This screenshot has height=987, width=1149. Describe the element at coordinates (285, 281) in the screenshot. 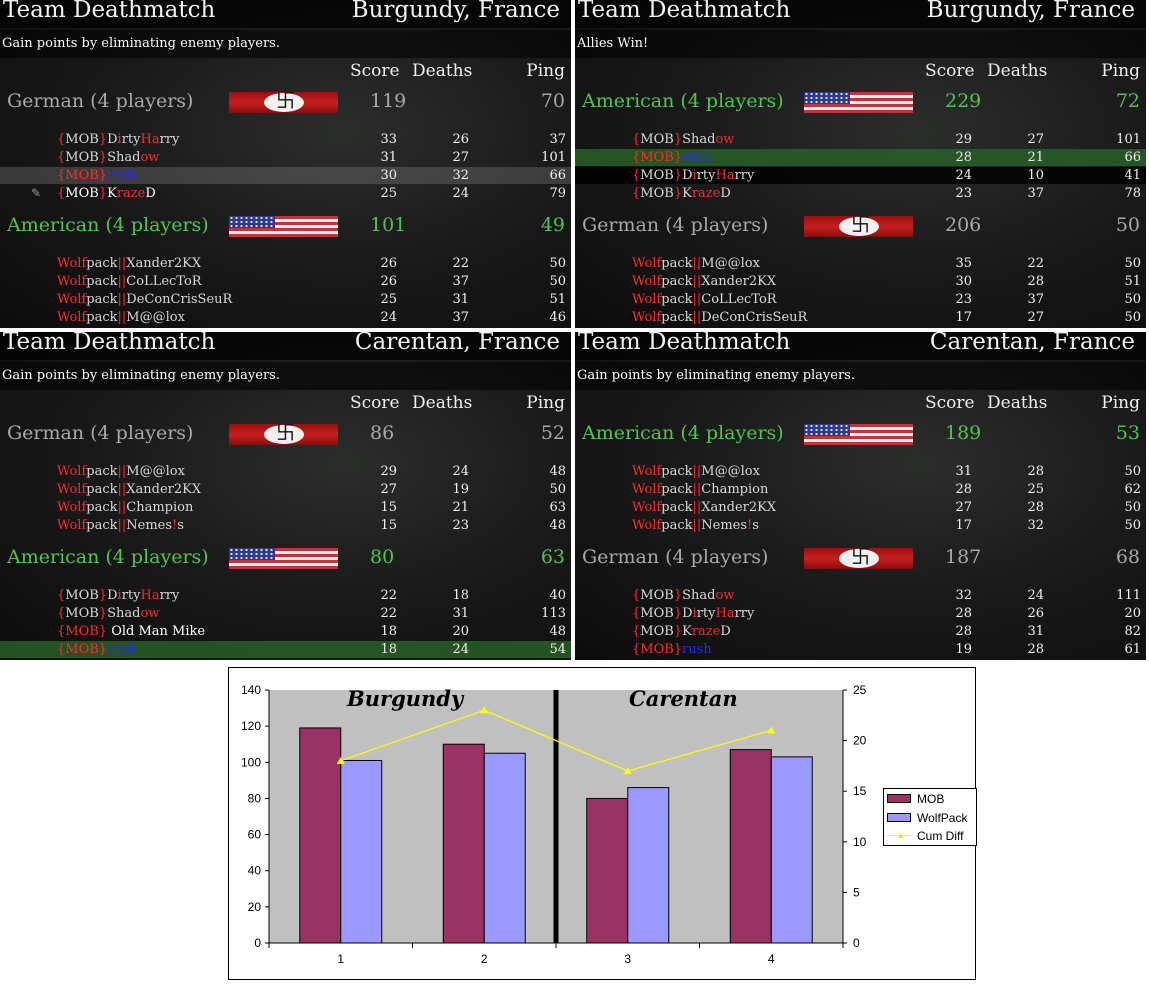

I see `player-row: Wolfpack||CoLLecToR 26 37 50` at that location.